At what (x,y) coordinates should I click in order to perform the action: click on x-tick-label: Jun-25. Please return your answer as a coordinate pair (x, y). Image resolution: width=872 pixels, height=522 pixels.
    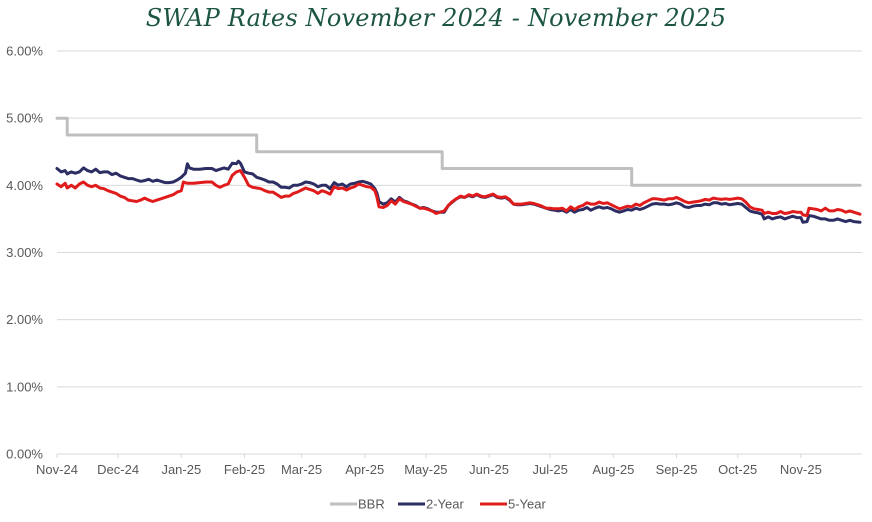
    Looking at the image, I should click on (489, 469).